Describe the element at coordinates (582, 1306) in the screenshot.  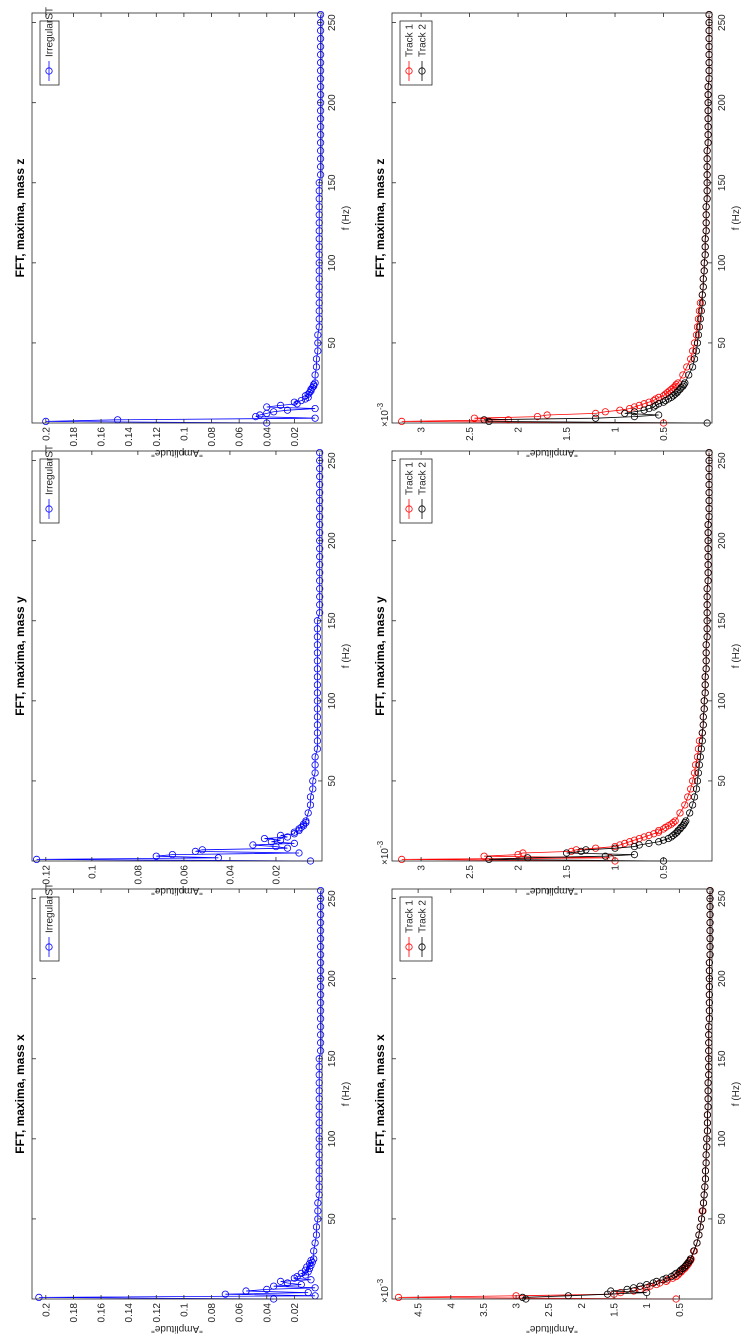
I see `y-tick-label: 2` at that location.